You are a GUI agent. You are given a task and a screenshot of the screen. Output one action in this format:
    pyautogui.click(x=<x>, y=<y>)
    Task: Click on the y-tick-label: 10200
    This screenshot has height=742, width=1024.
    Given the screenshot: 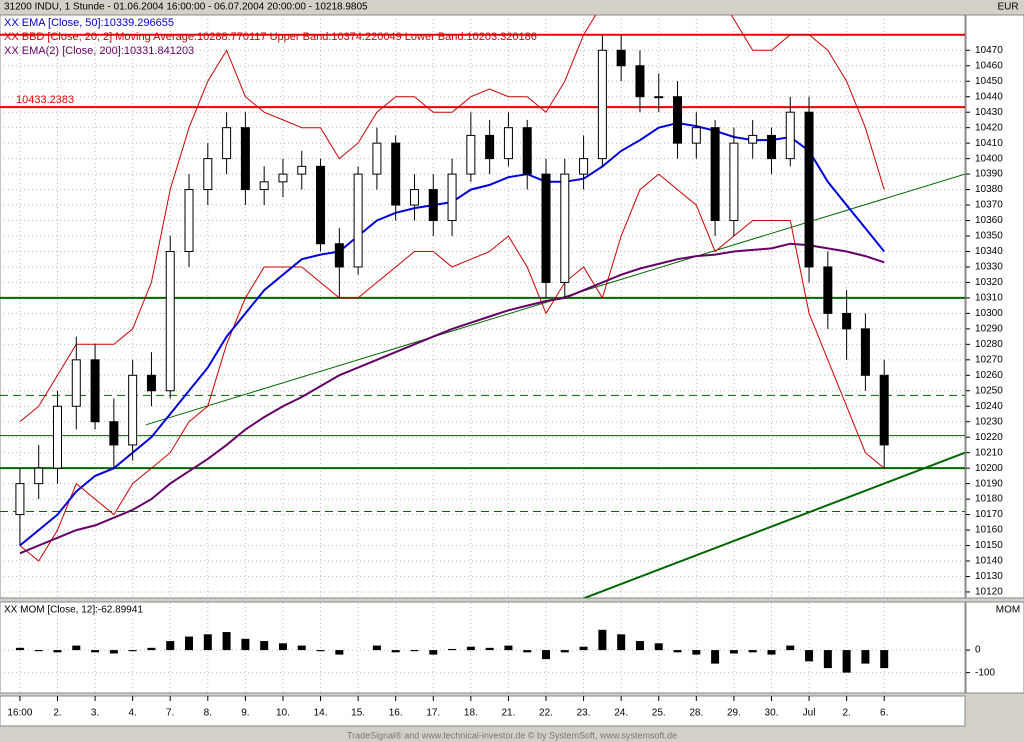 What is the action you would take?
    pyautogui.click(x=989, y=468)
    